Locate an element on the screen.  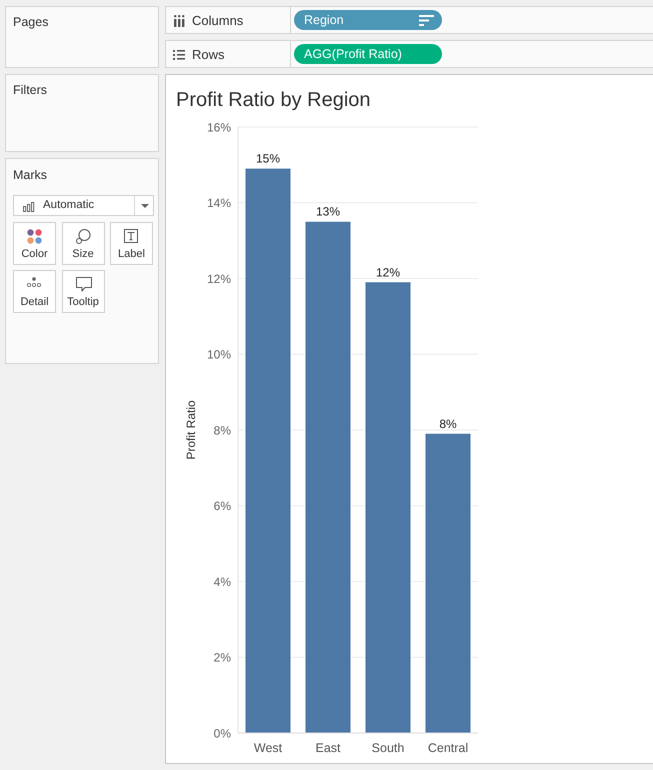
y-tick-label: 12% is located at coordinates (219, 279).